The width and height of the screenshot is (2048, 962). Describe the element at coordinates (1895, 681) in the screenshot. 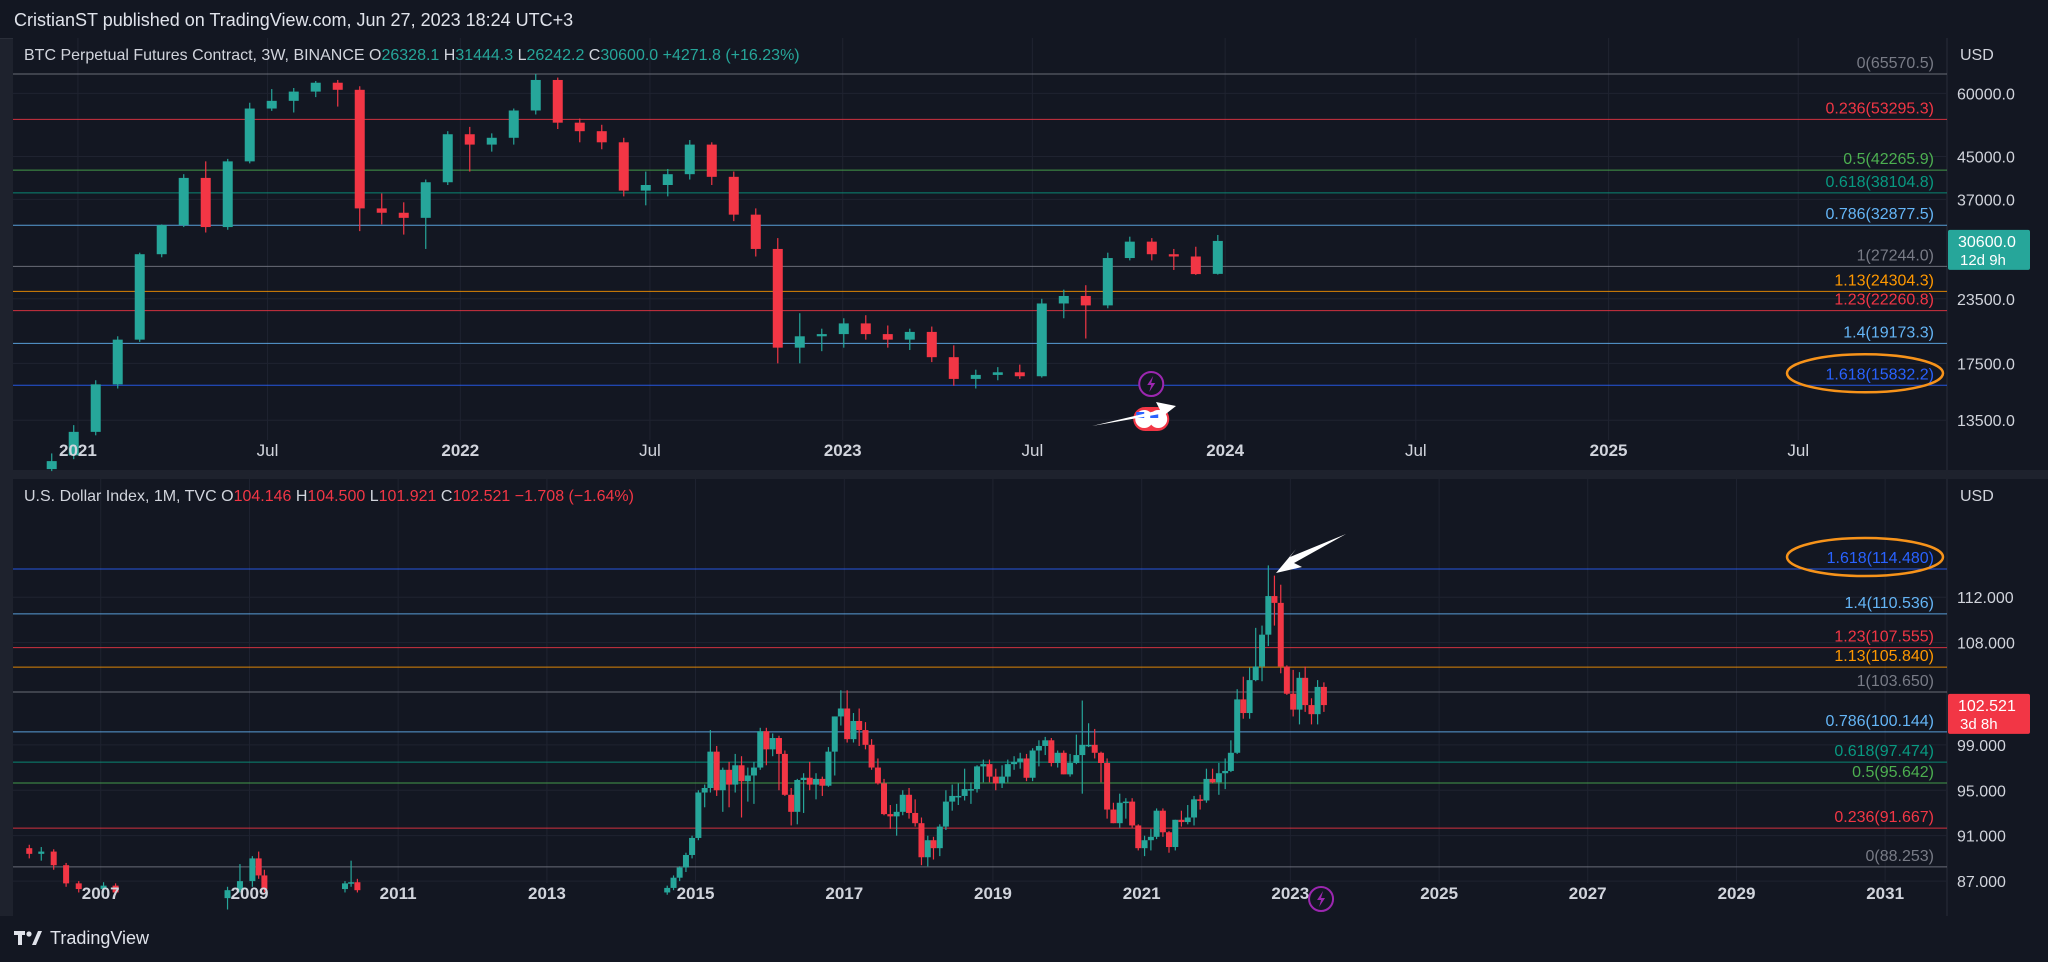

I see `dxy-fib-label: 1(103.650)` at that location.